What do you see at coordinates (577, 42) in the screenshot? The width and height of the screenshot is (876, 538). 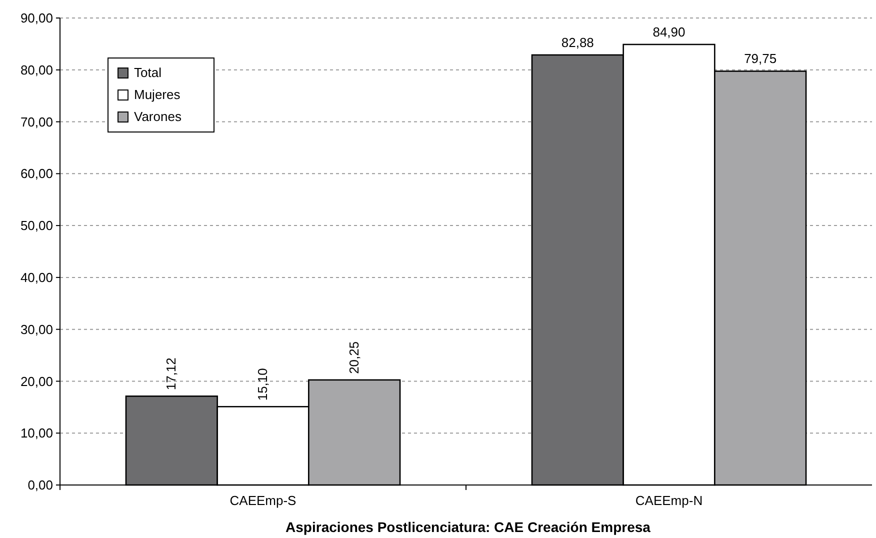 I see `data-label: 82,88` at bounding box center [577, 42].